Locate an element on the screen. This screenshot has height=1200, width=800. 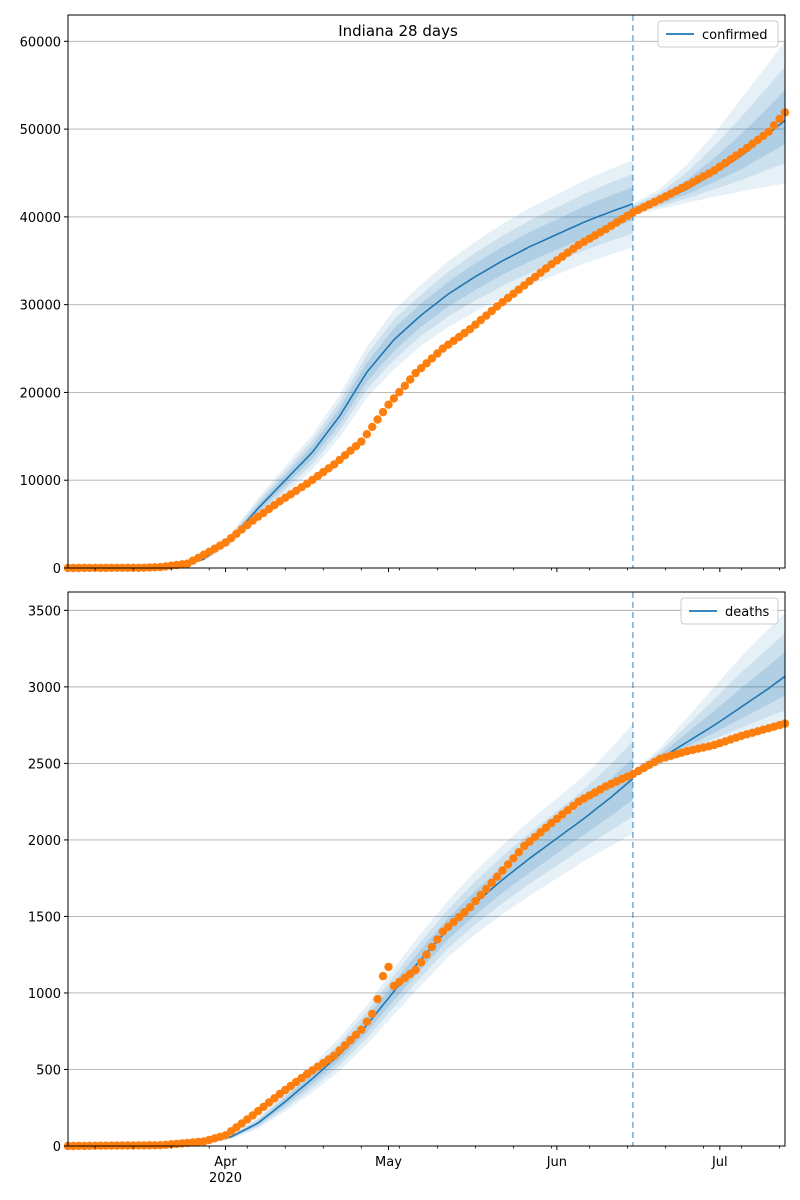
y-tick-label: 3000 is located at coordinates (44, 688).